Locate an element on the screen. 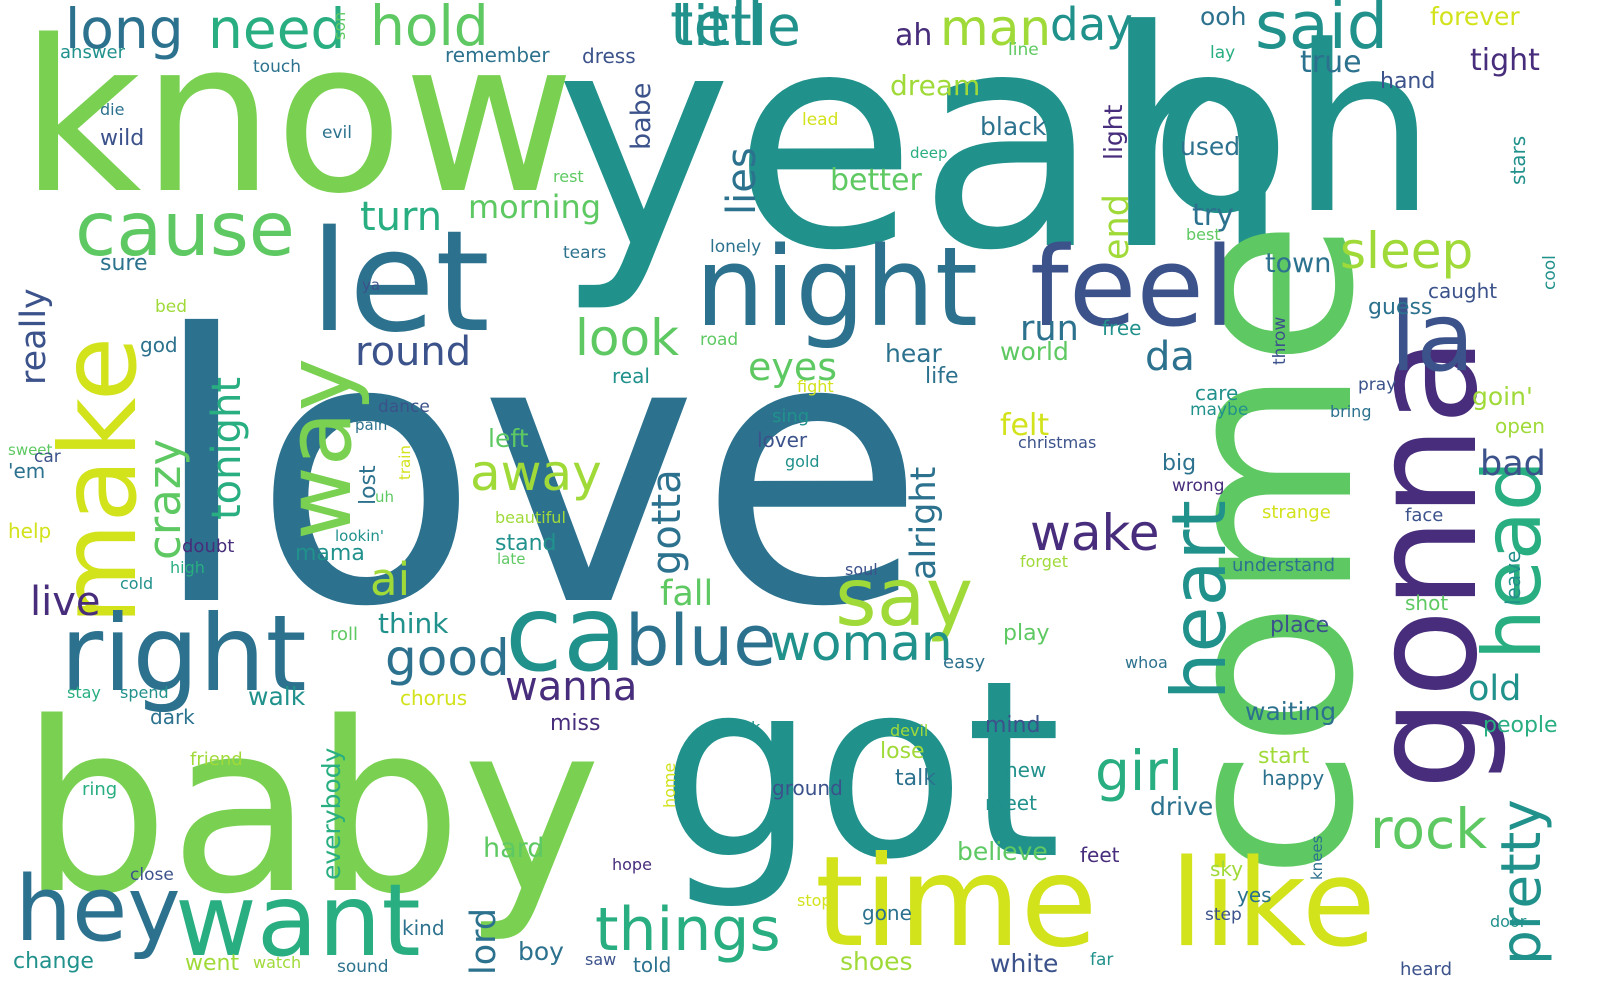 The width and height of the screenshot is (1600, 1000). word-169: talk is located at coordinates (915, 778).